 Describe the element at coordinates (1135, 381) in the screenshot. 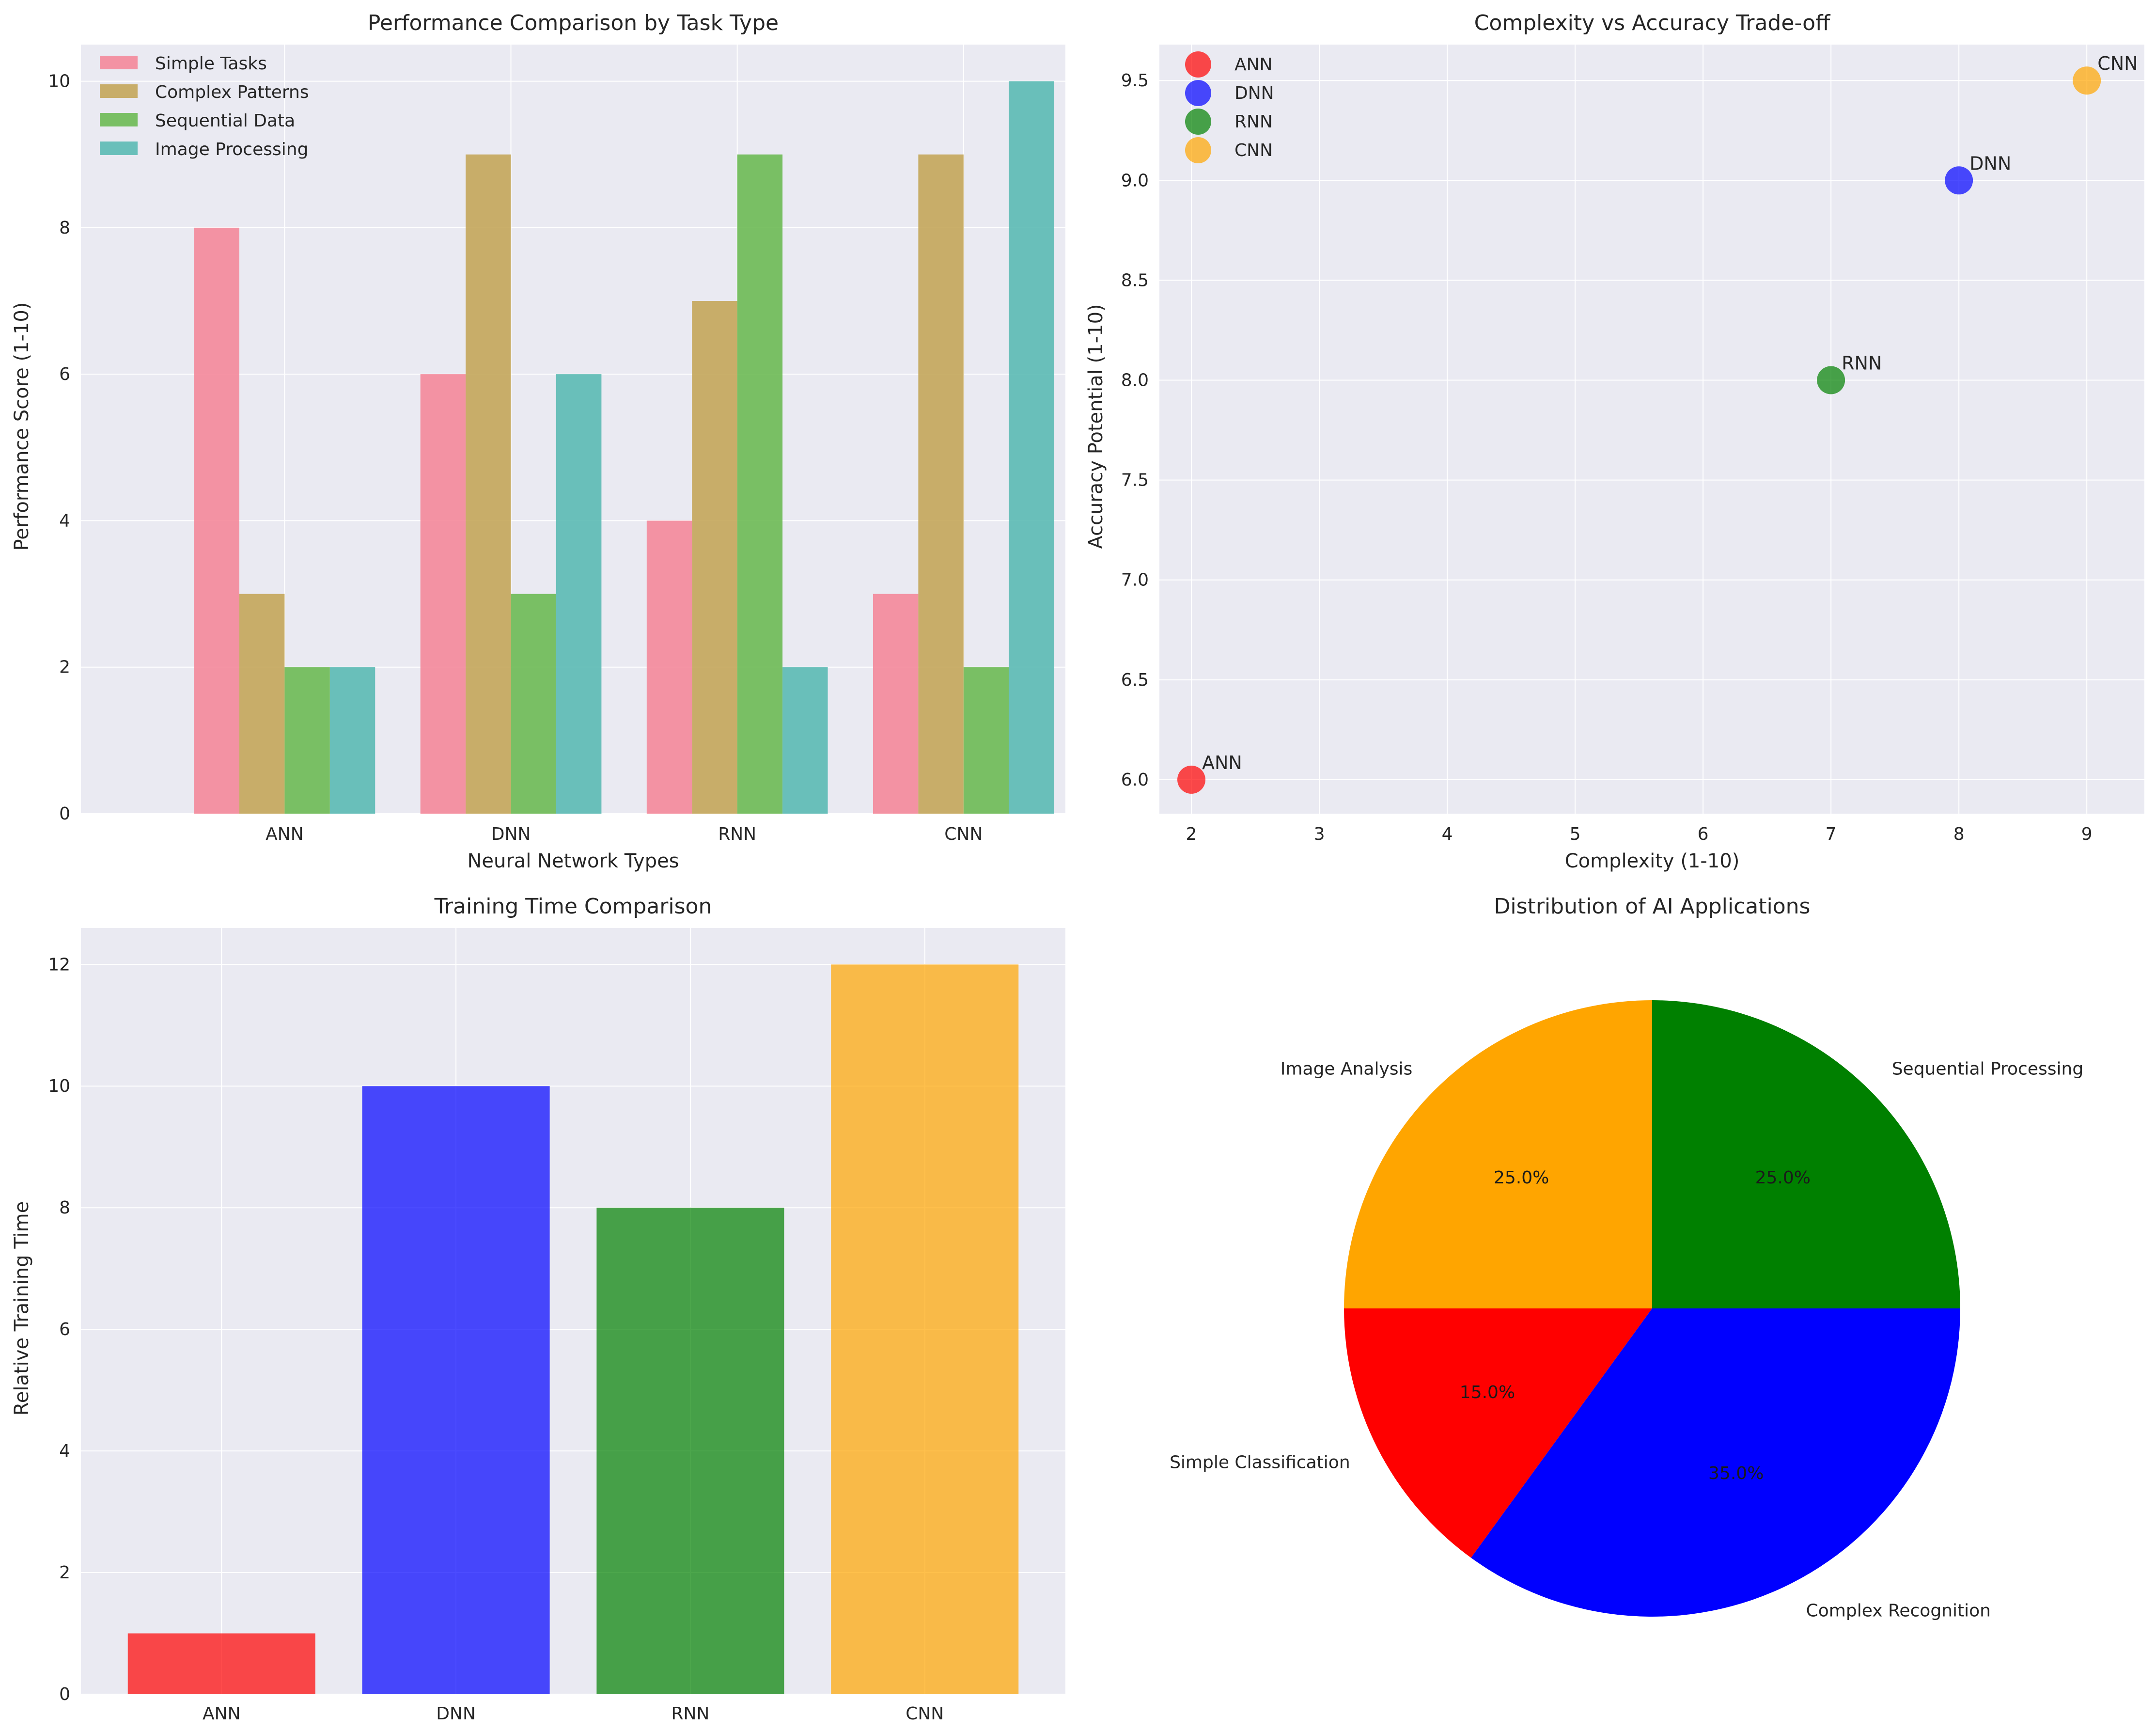

I see `y-tick-label: 8.0` at that location.